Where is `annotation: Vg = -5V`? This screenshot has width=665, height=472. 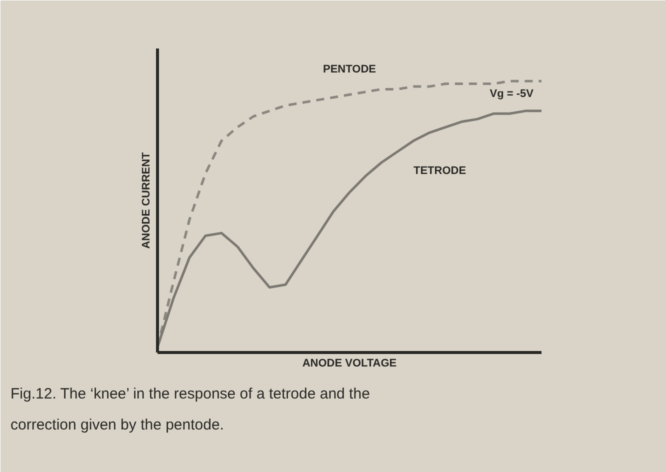
annotation: Vg = -5V is located at coordinates (512, 94).